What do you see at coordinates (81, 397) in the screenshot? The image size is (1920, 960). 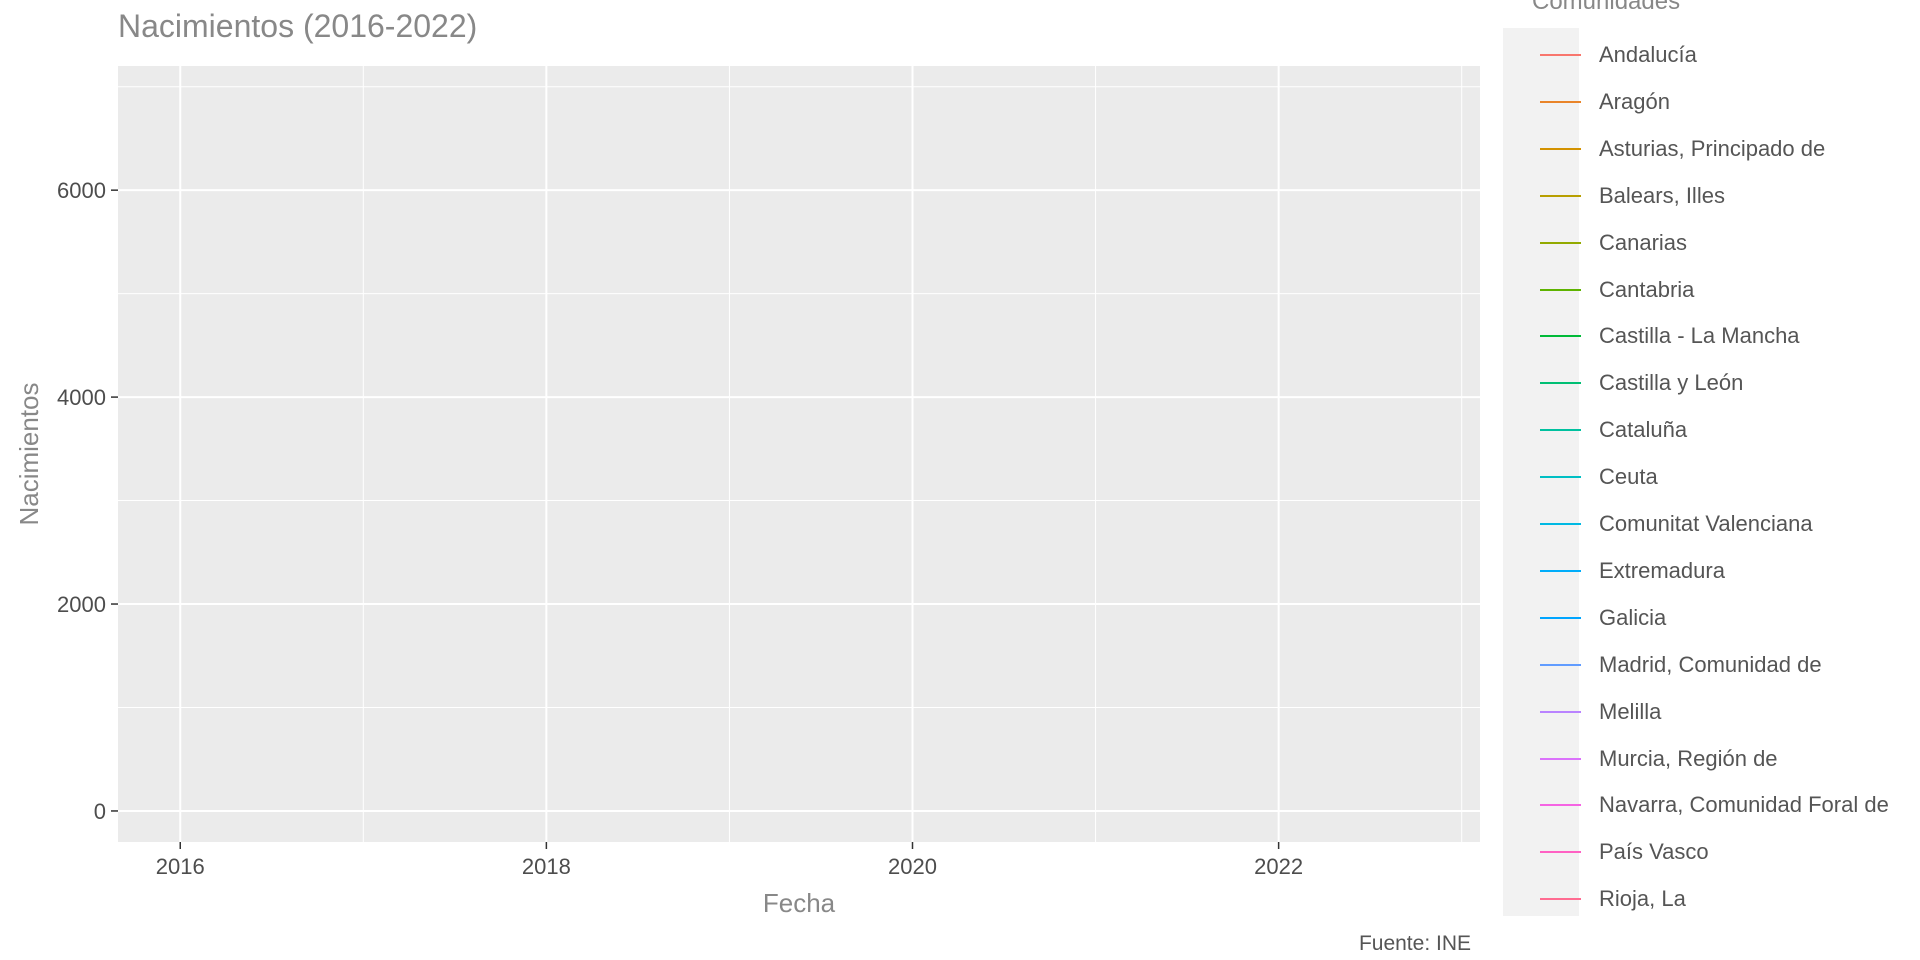 I see `y-tick-label: 4000` at bounding box center [81, 397].